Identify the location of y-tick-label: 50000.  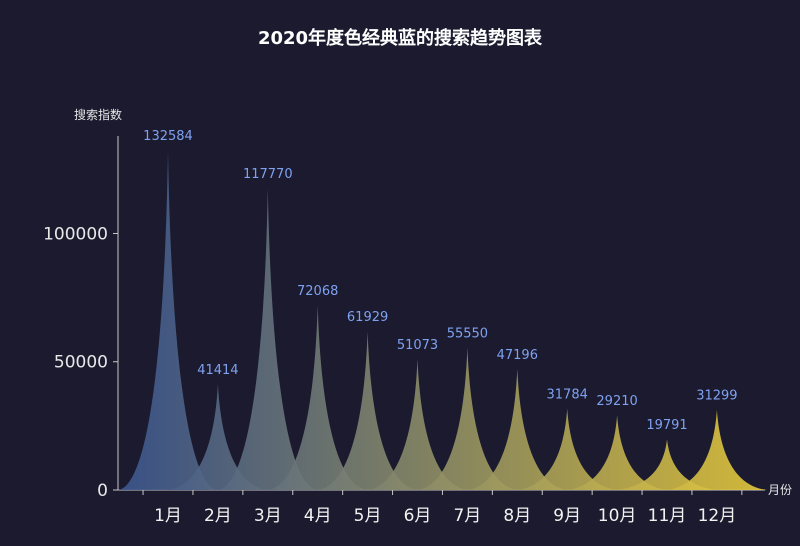
(81, 363).